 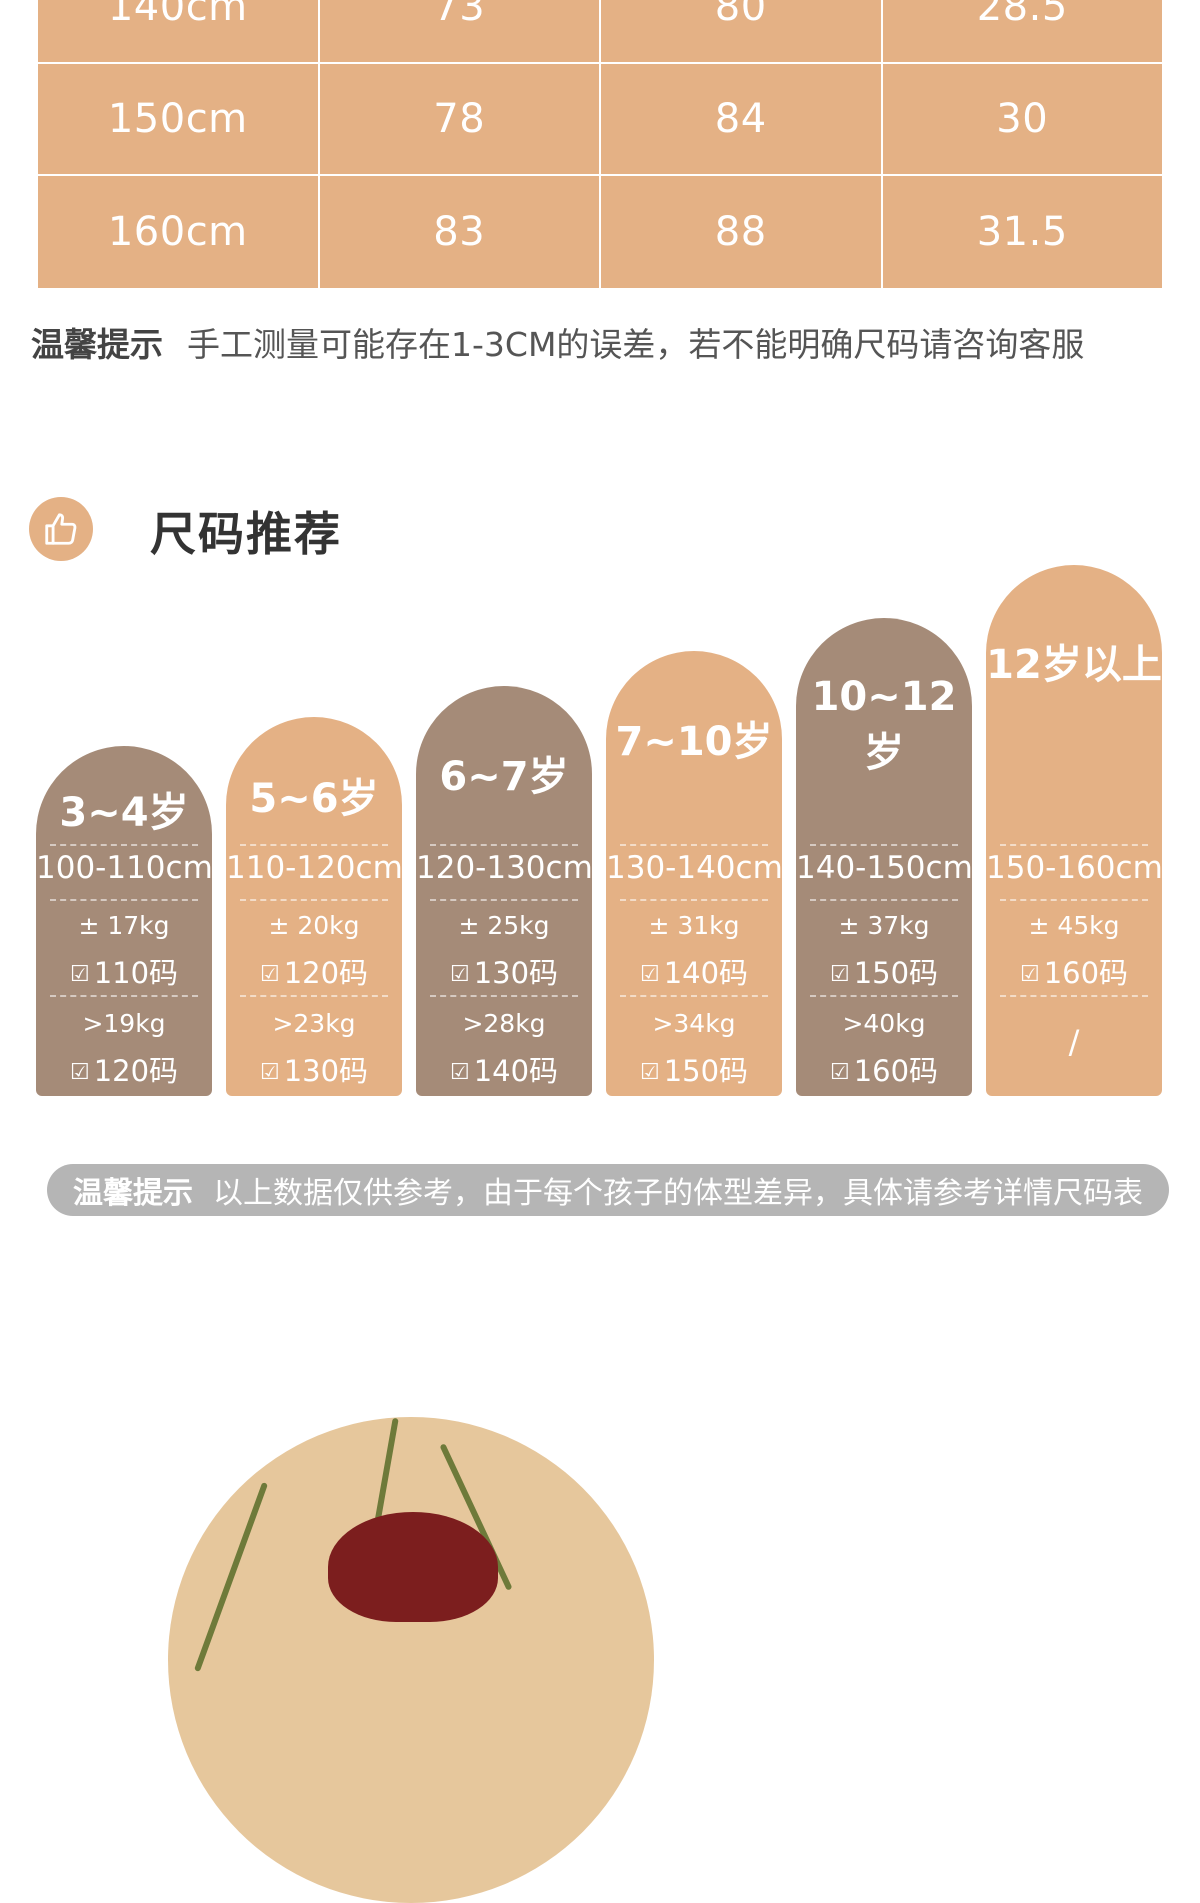 I want to click on weight-value: ± 37kg, so click(x=884, y=925).